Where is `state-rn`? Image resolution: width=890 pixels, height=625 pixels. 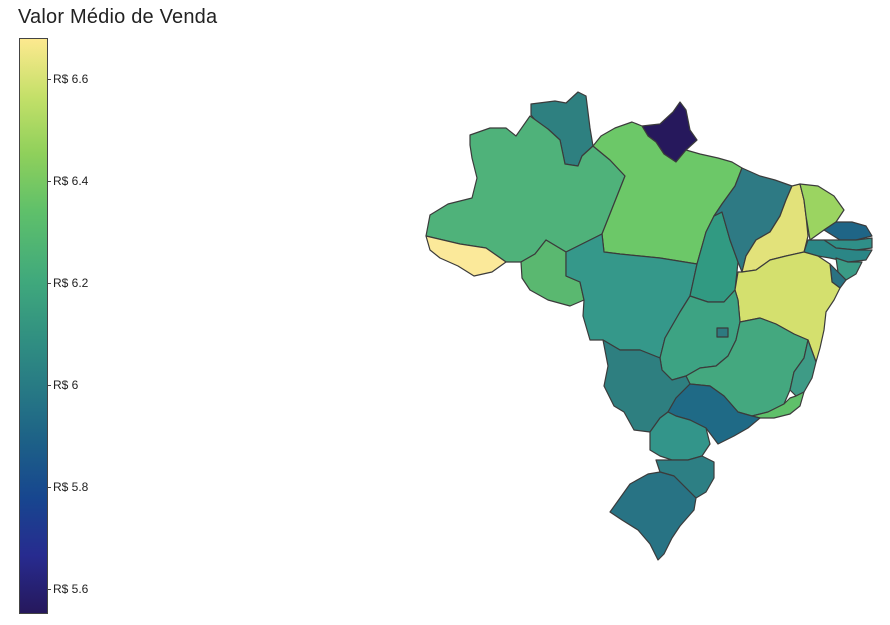
state-rn is located at coordinates (848, 231).